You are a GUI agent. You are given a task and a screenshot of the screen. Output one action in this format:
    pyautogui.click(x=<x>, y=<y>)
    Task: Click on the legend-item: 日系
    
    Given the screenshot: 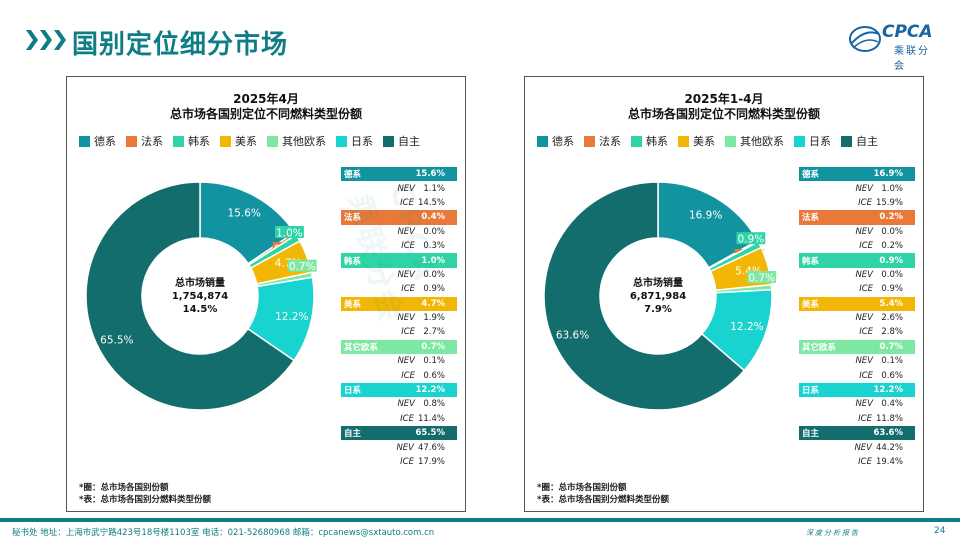 What is the action you would take?
    pyautogui.click(x=812, y=141)
    